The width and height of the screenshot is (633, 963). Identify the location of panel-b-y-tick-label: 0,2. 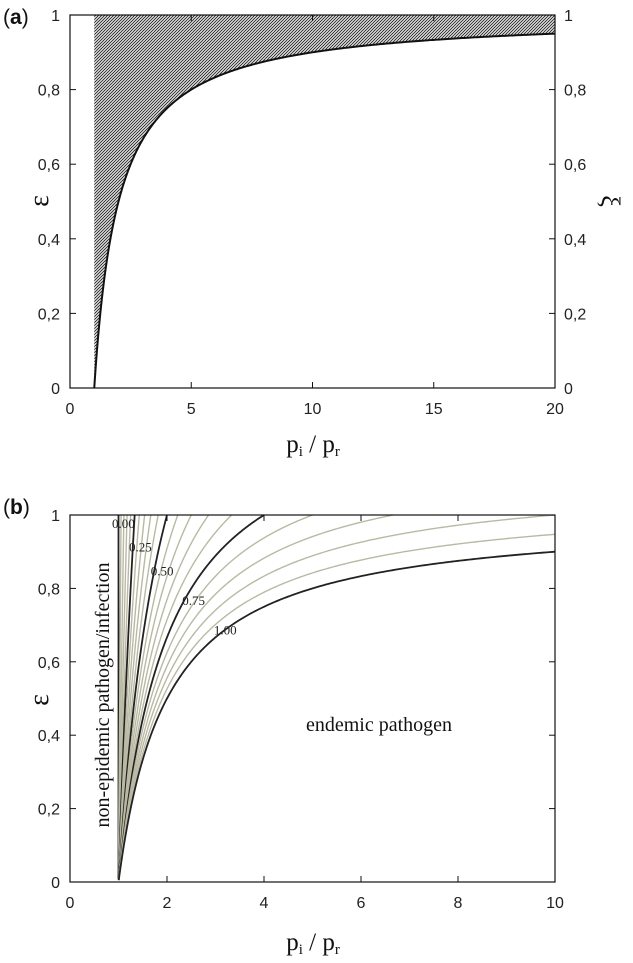
(49, 810).